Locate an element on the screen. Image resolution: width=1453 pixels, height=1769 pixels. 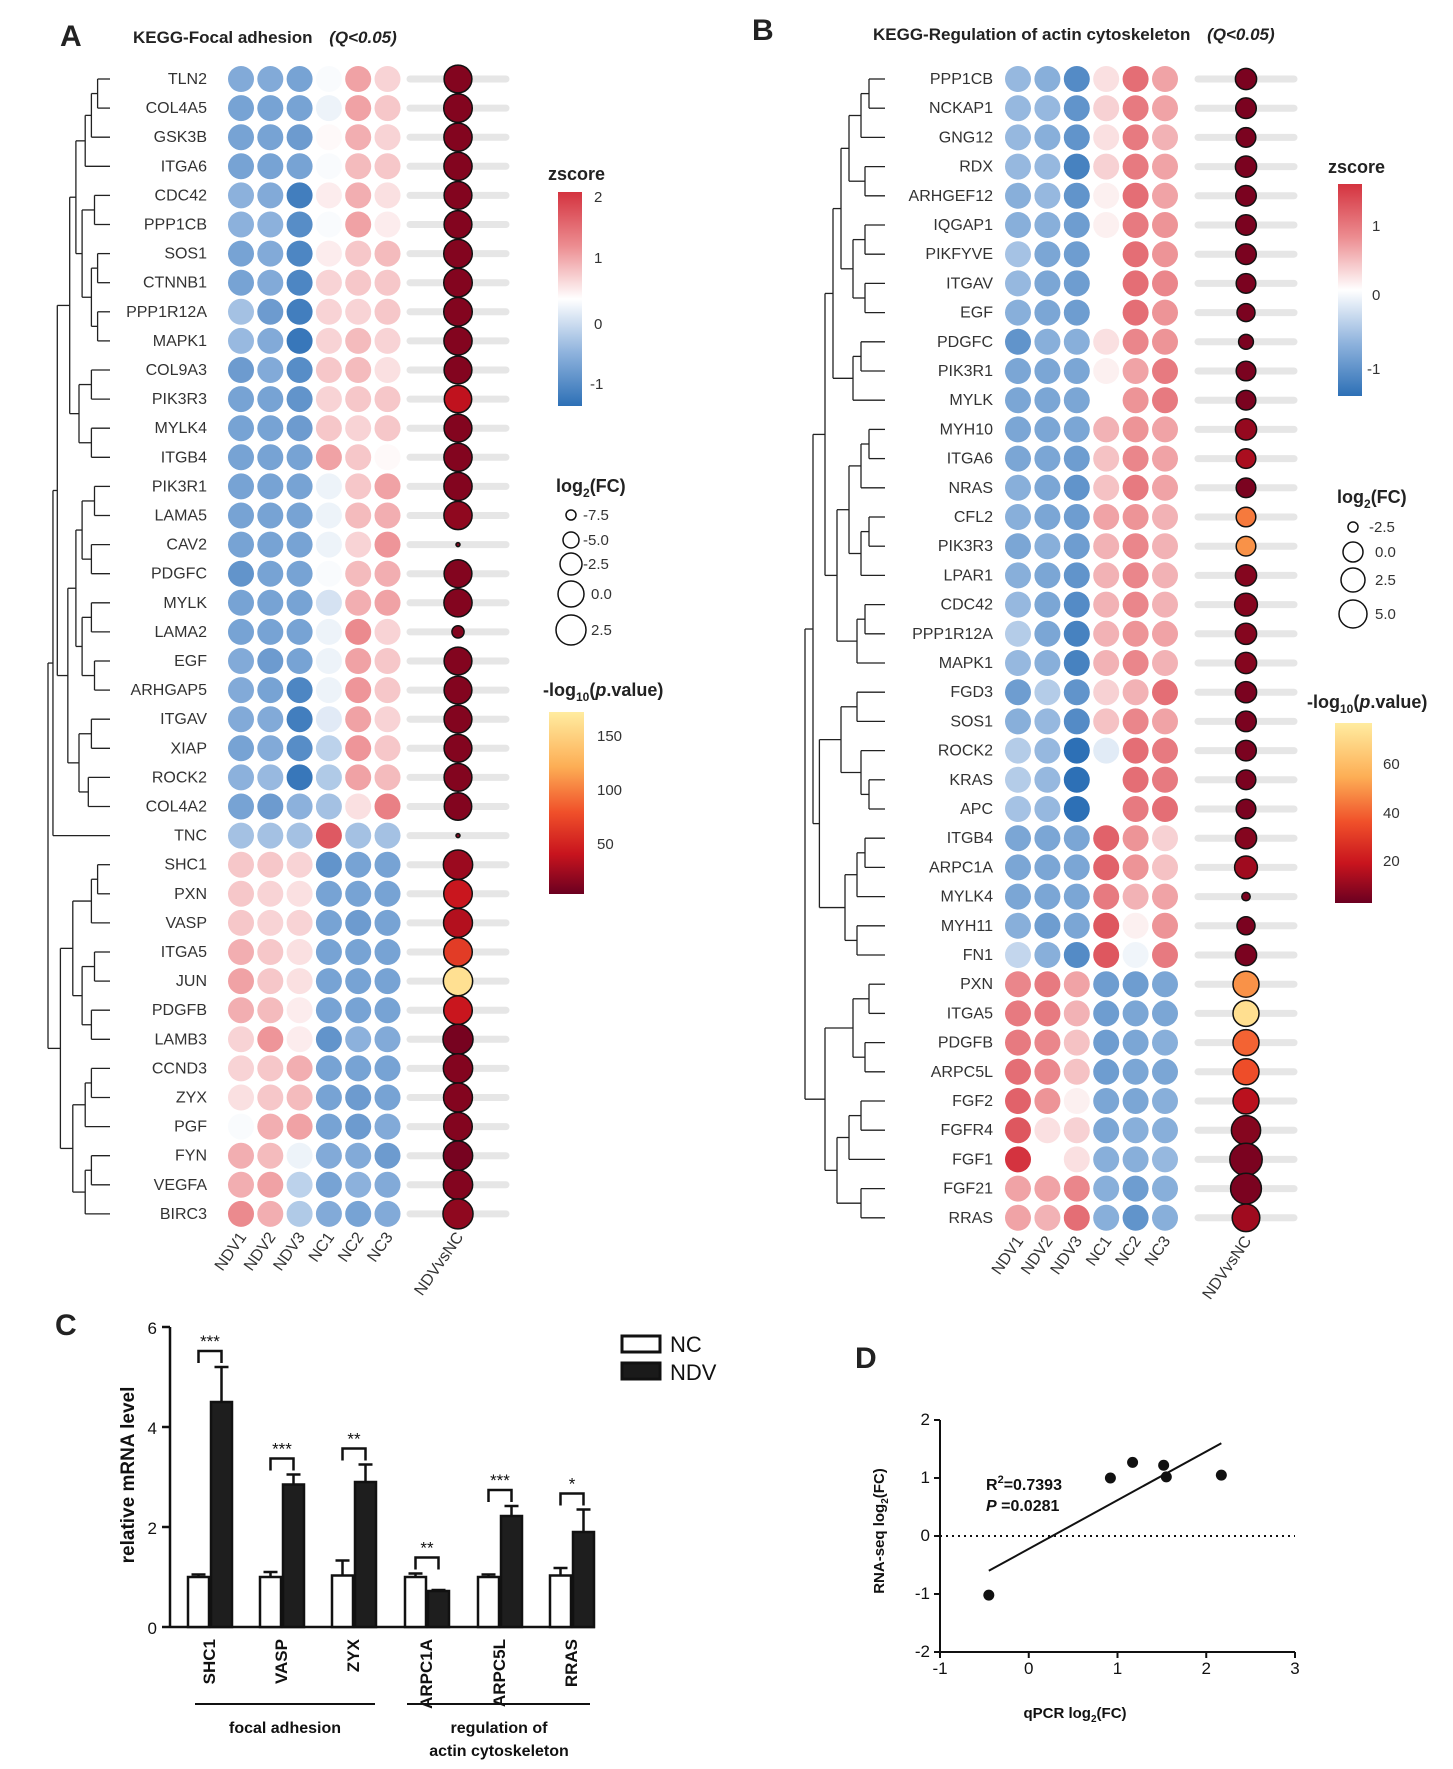
gene-label: PIK3R1 is located at coordinates (179, 486).